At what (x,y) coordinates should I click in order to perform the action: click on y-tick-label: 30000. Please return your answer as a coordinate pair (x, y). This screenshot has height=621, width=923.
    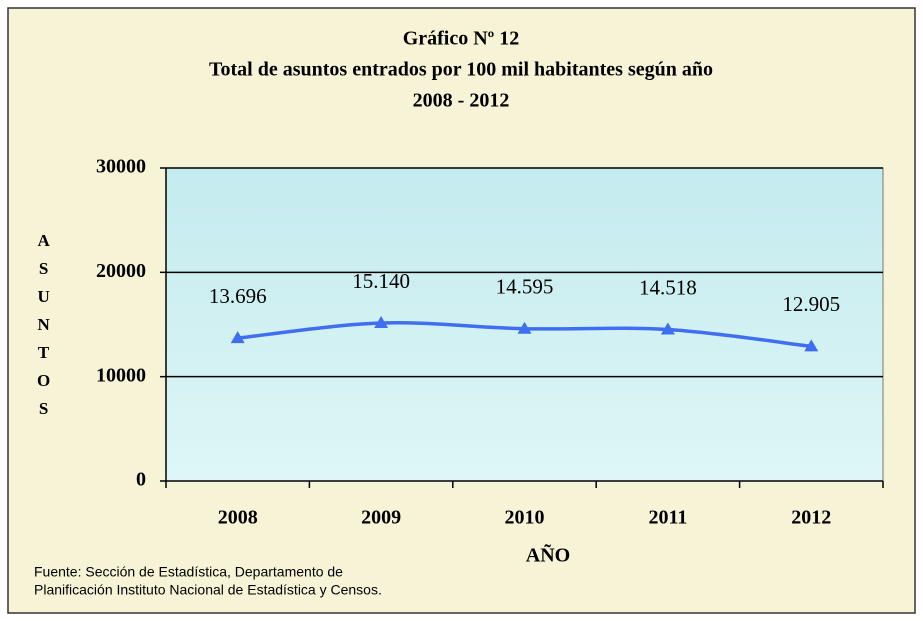
    Looking at the image, I should click on (121, 167).